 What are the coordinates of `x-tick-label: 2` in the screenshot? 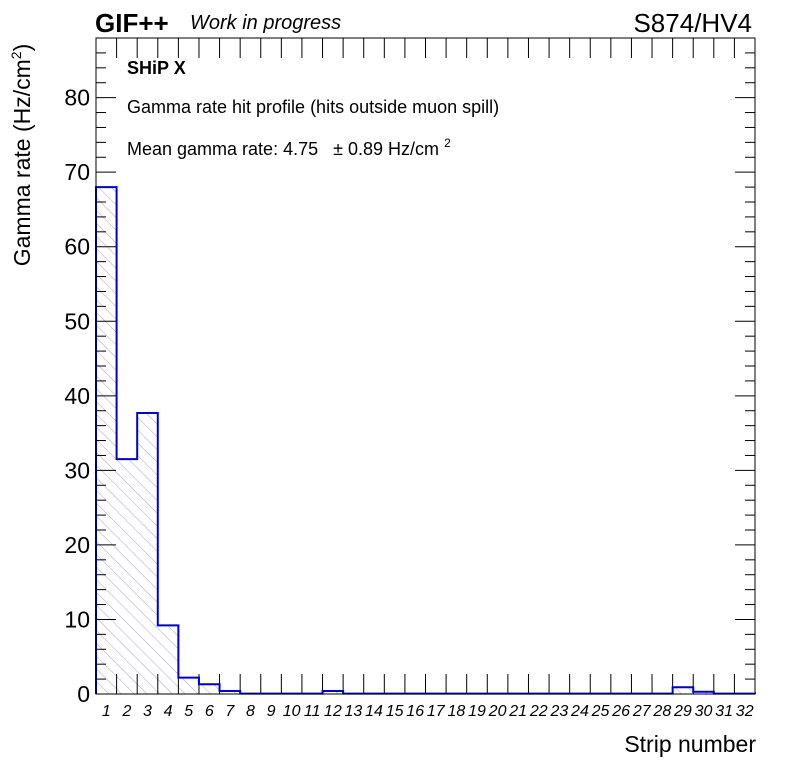 It's located at (126, 711).